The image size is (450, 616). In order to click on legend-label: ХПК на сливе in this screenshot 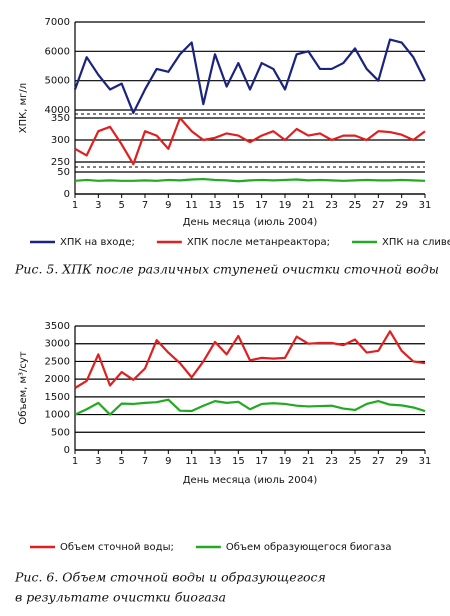, I will do `click(416, 242)`.